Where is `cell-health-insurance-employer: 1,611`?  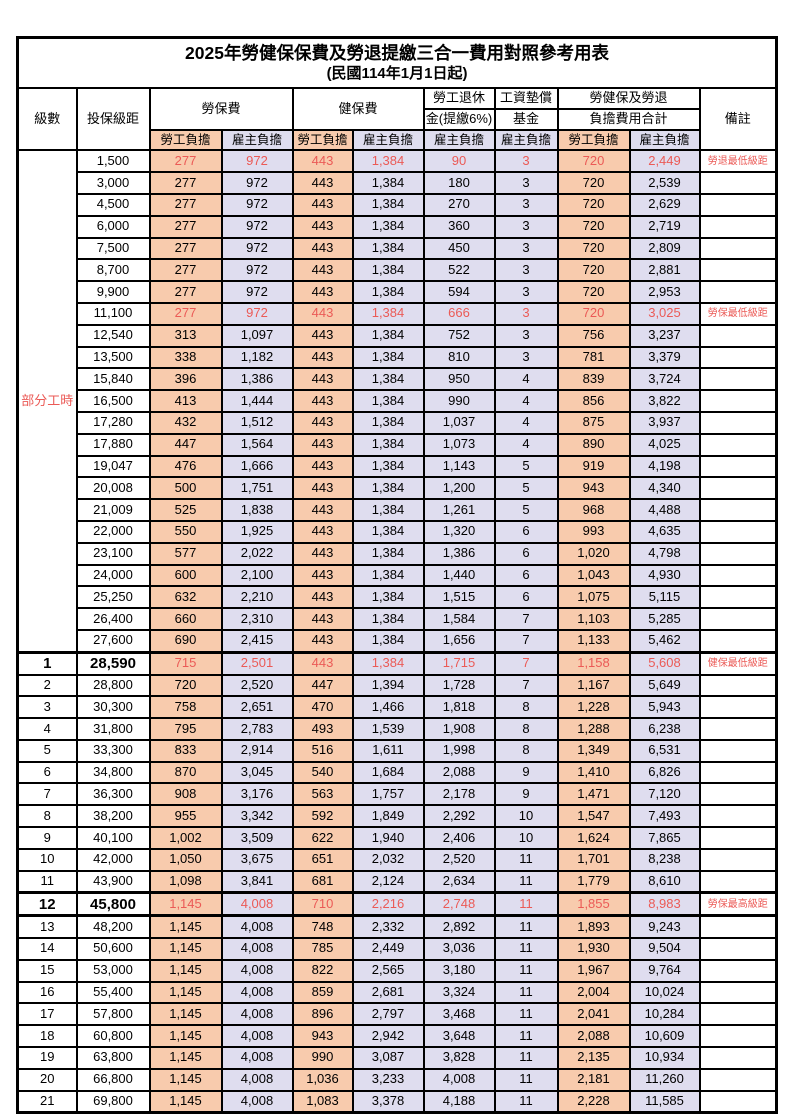
cell-health-insurance-employer: 1,611 is located at coordinates (388, 750).